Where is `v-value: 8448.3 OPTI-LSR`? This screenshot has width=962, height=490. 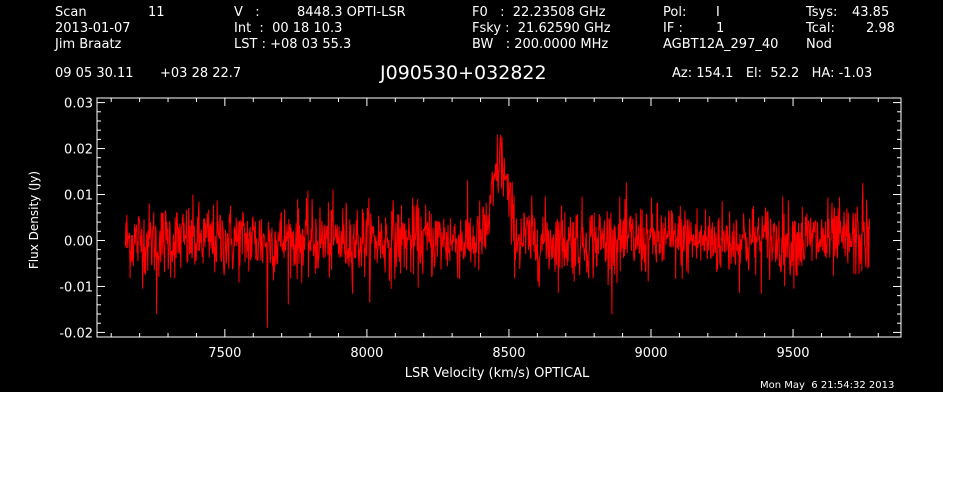
v-value: 8448.3 OPTI-LSR is located at coordinates (351, 12).